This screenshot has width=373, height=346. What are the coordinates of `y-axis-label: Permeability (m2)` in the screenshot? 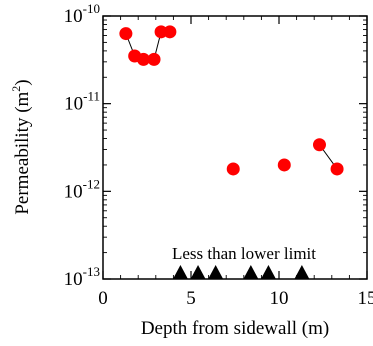 It's located at (21, 146).